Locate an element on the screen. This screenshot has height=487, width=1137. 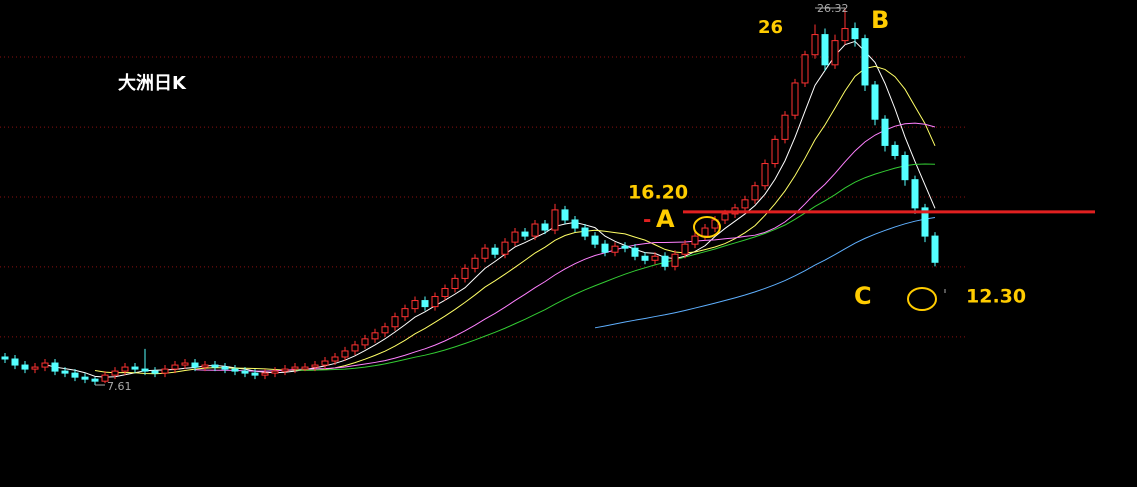
annotation: C is located at coordinates (863, 296).